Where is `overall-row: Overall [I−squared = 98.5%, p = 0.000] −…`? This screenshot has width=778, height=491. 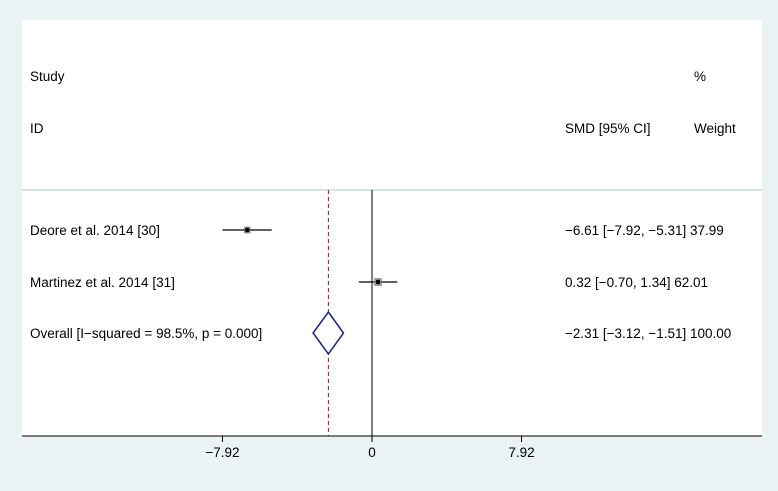
overall-row: Overall [I−squared = 98.5%, p = 0.000] −… is located at coordinates (380, 333).